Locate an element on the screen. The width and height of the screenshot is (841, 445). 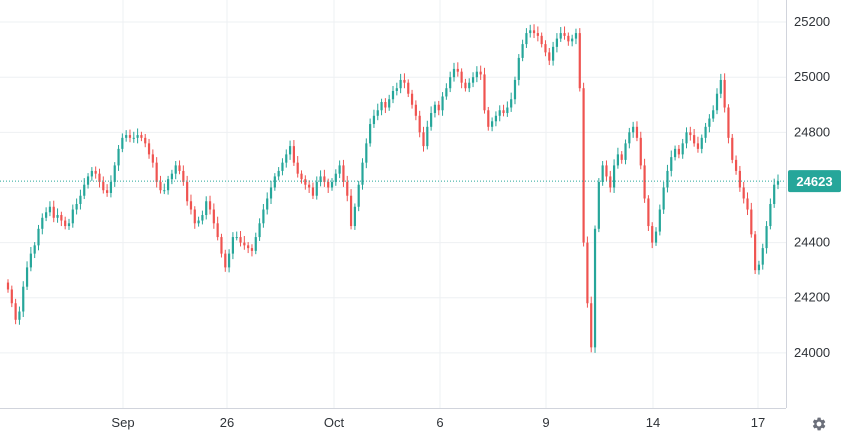
x-tick-label: Sep is located at coordinates (122, 422).